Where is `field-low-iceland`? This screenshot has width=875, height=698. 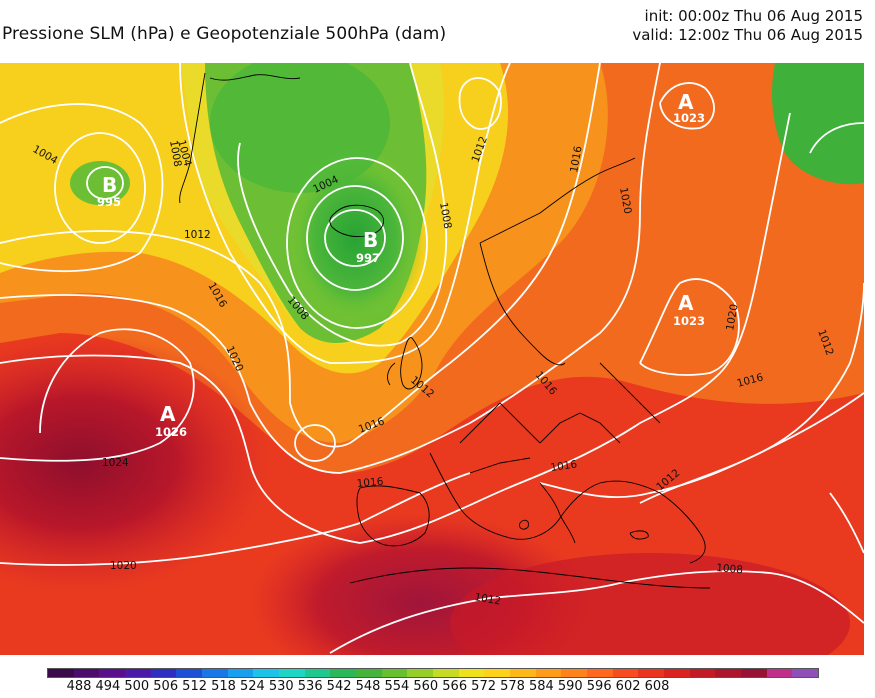 field-low-iceland is located at coordinates (355, 238).